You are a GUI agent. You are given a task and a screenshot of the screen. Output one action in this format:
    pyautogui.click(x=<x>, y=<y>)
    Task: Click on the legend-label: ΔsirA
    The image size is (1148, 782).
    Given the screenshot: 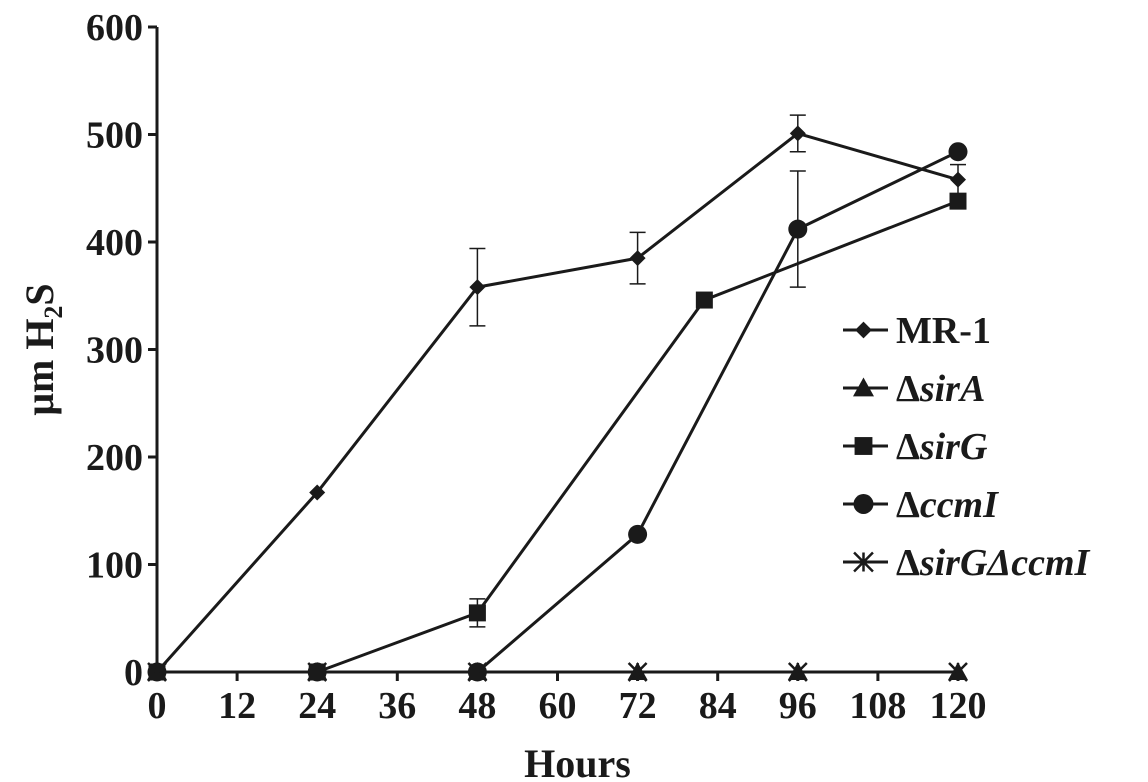 What is the action you would take?
    pyautogui.click(x=940, y=389)
    